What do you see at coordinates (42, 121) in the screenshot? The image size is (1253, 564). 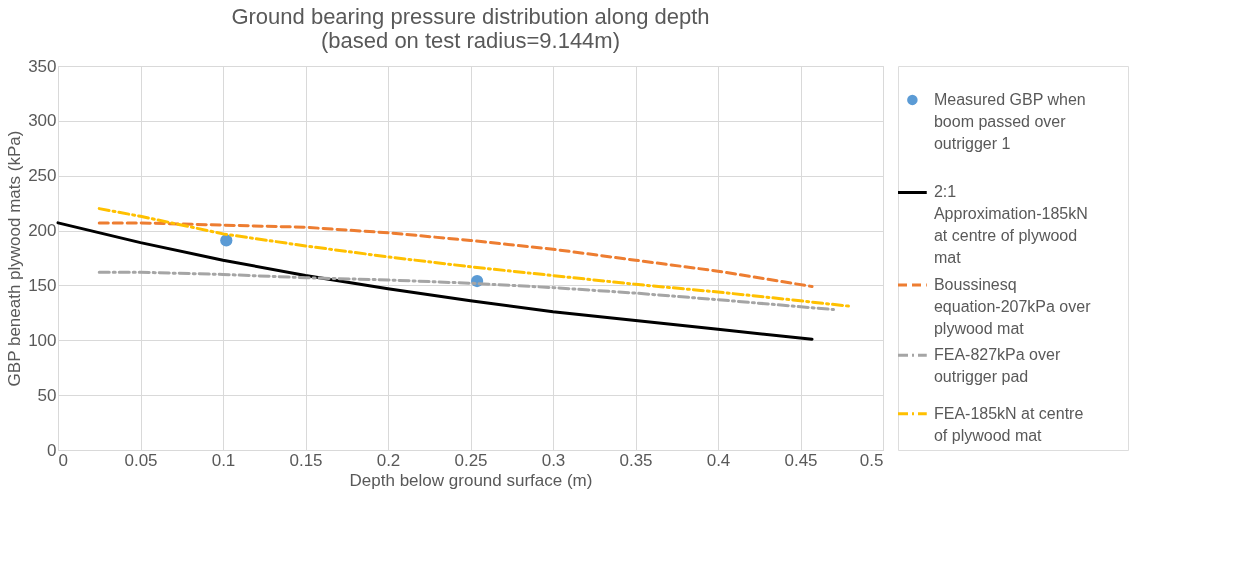 I see `y-tick-label: 300` at bounding box center [42, 121].